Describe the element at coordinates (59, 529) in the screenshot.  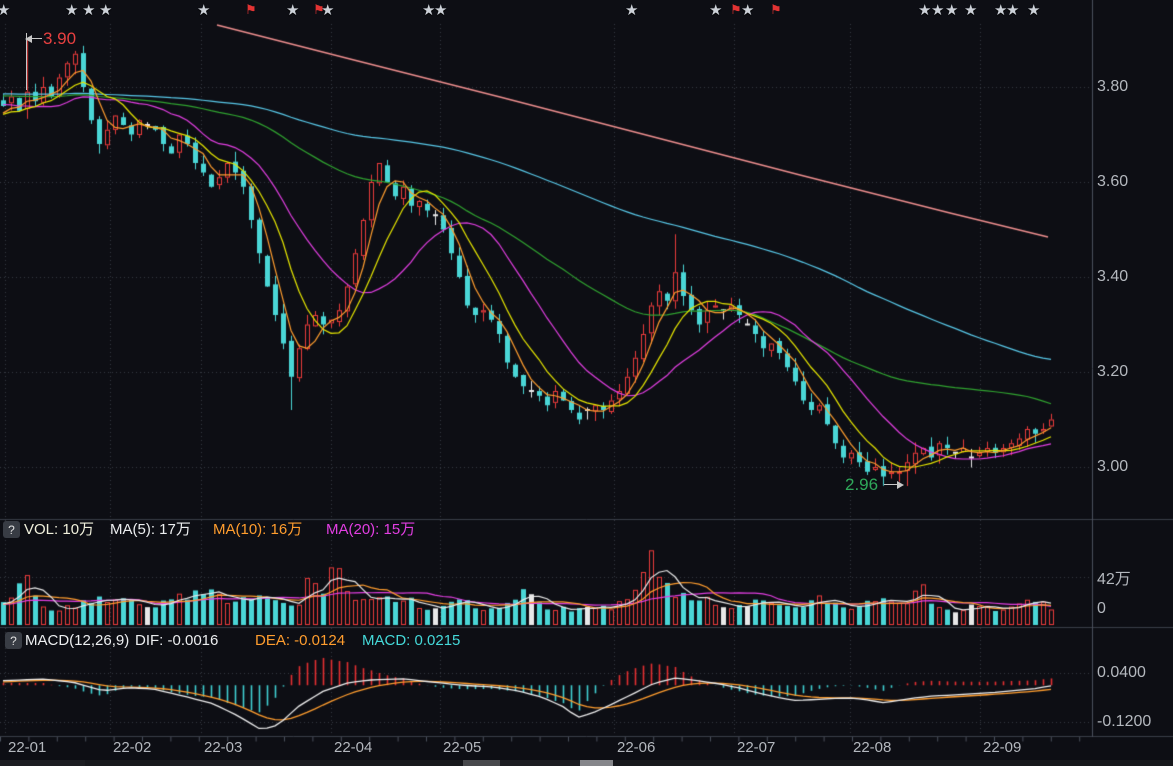
I see `volume-value-label: VOL: 10万` at that location.